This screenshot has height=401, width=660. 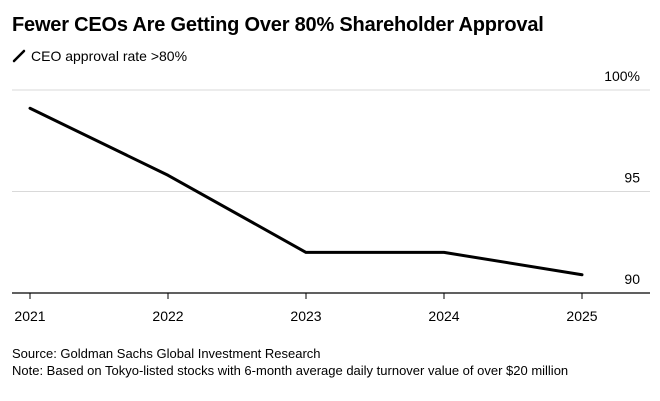 I want to click on legend: CEO approval rate >80%, so click(x=99, y=56).